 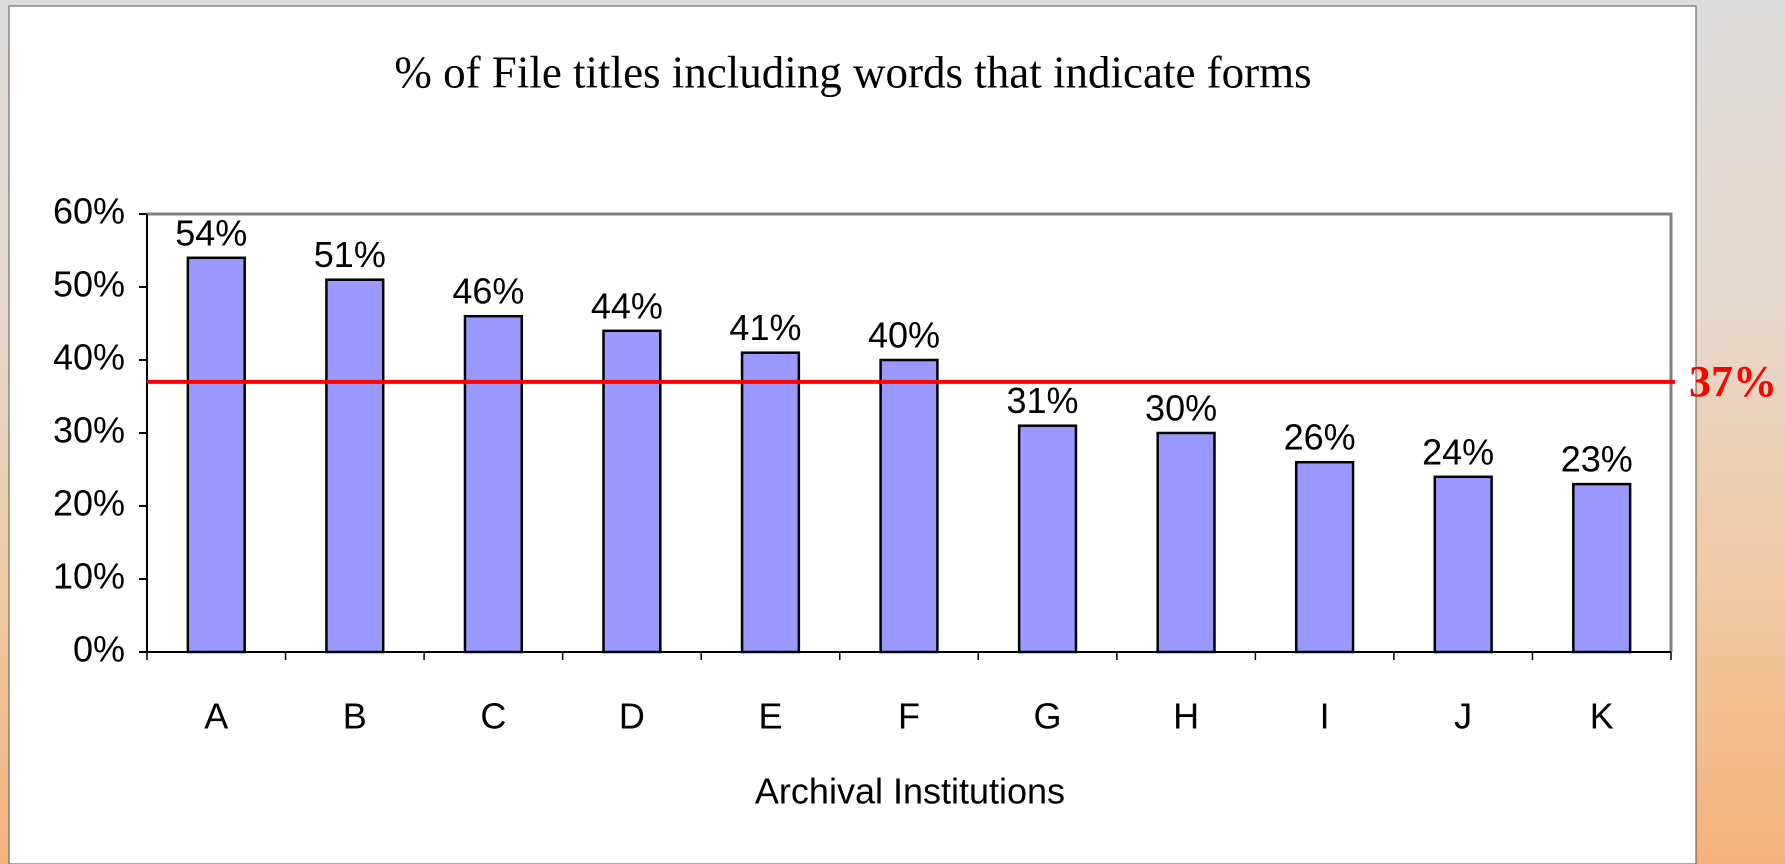 What do you see at coordinates (904, 335) in the screenshot?
I see `value-label: 40%` at bounding box center [904, 335].